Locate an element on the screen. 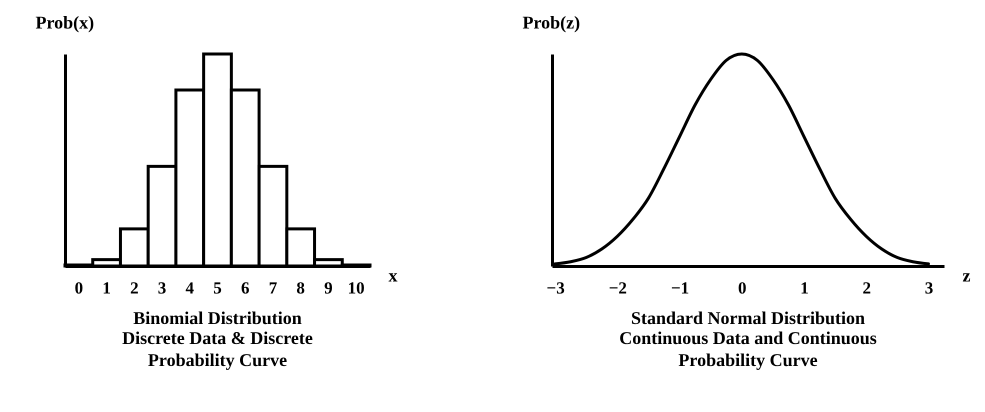 The image size is (985, 412). y-axis-title: Prob(x) is located at coordinates (65, 22).